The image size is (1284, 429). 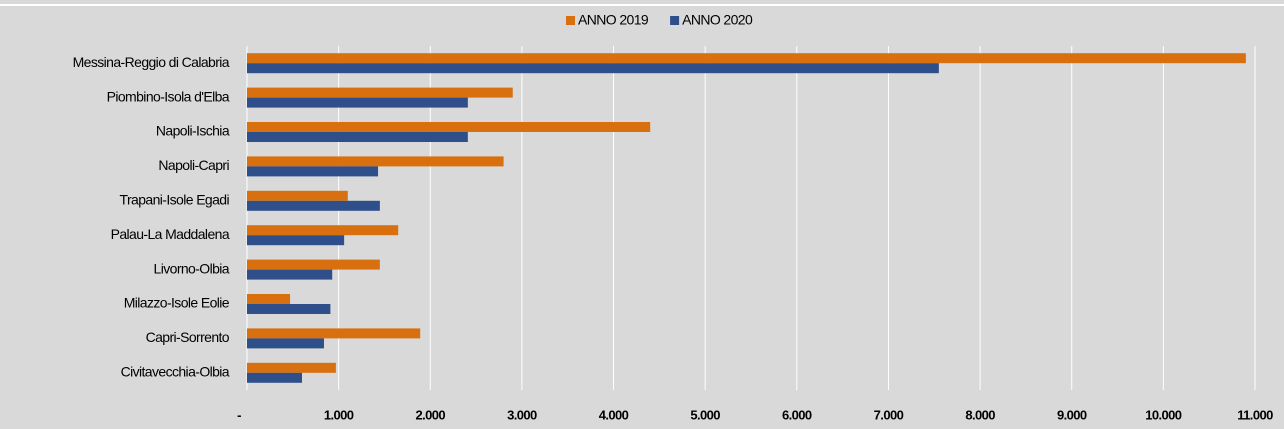 What do you see at coordinates (1163, 414) in the screenshot?
I see `x-tick-label: 10.000` at bounding box center [1163, 414].